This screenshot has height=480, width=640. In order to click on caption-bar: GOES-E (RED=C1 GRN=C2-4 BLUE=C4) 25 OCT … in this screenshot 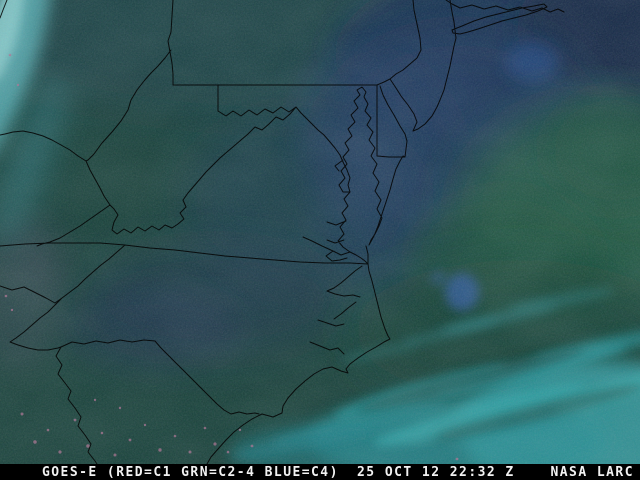, I will do `click(320, 472)`.